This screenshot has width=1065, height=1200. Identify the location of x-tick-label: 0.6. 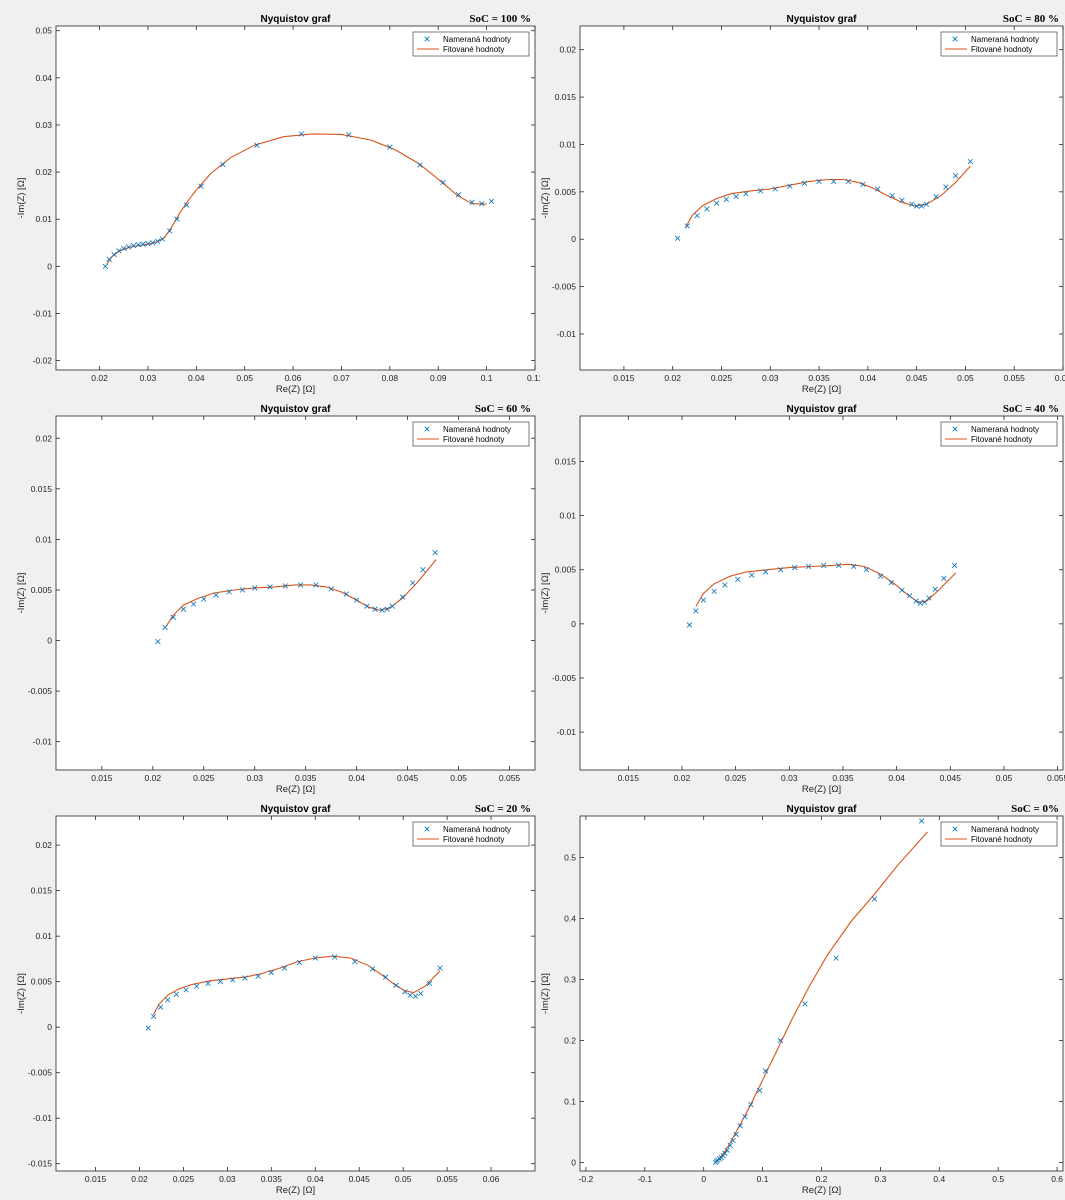
(1057, 1179).